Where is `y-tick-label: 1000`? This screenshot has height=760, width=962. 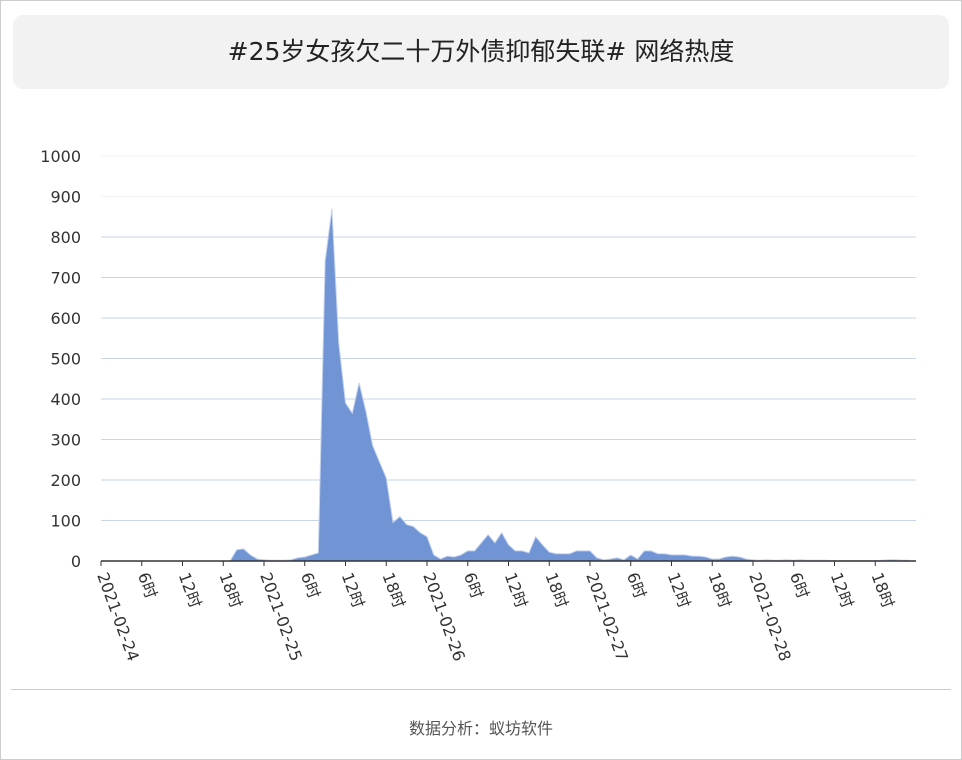
y-tick-label: 1000 is located at coordinates (60, 156).